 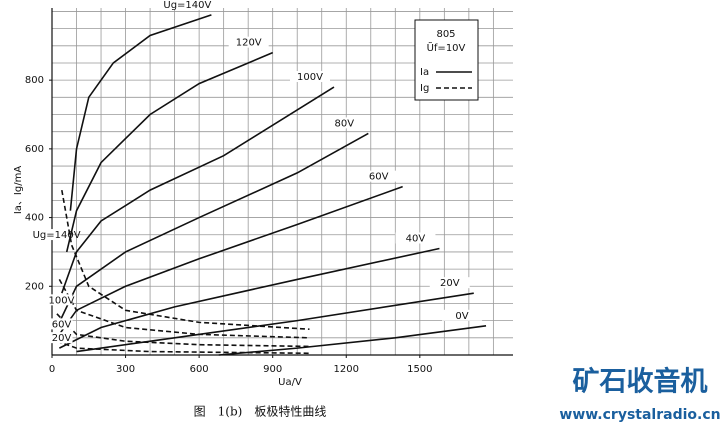 I want to click on x-tick-label: 0, so click(x=52, y=369).